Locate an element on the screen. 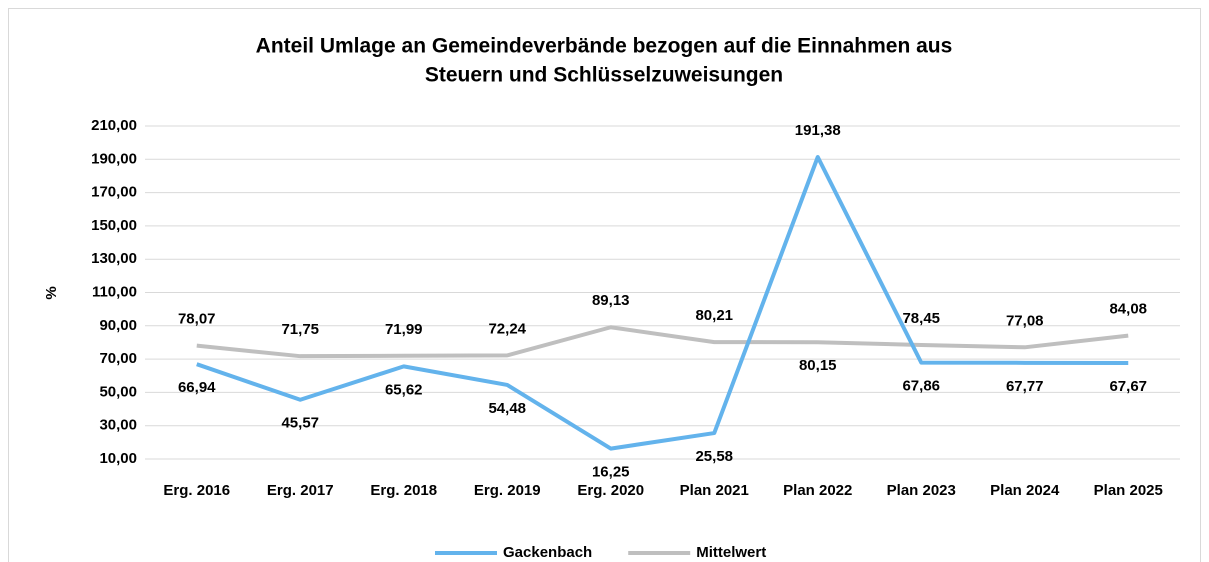  data-label: 66,94 is located at coordinates (197, 387).